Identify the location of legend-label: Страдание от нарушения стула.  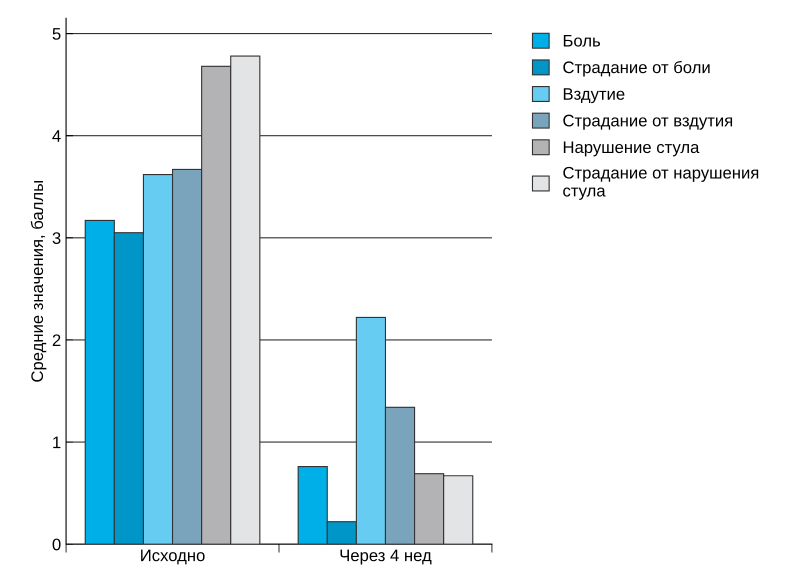
(660, 183).